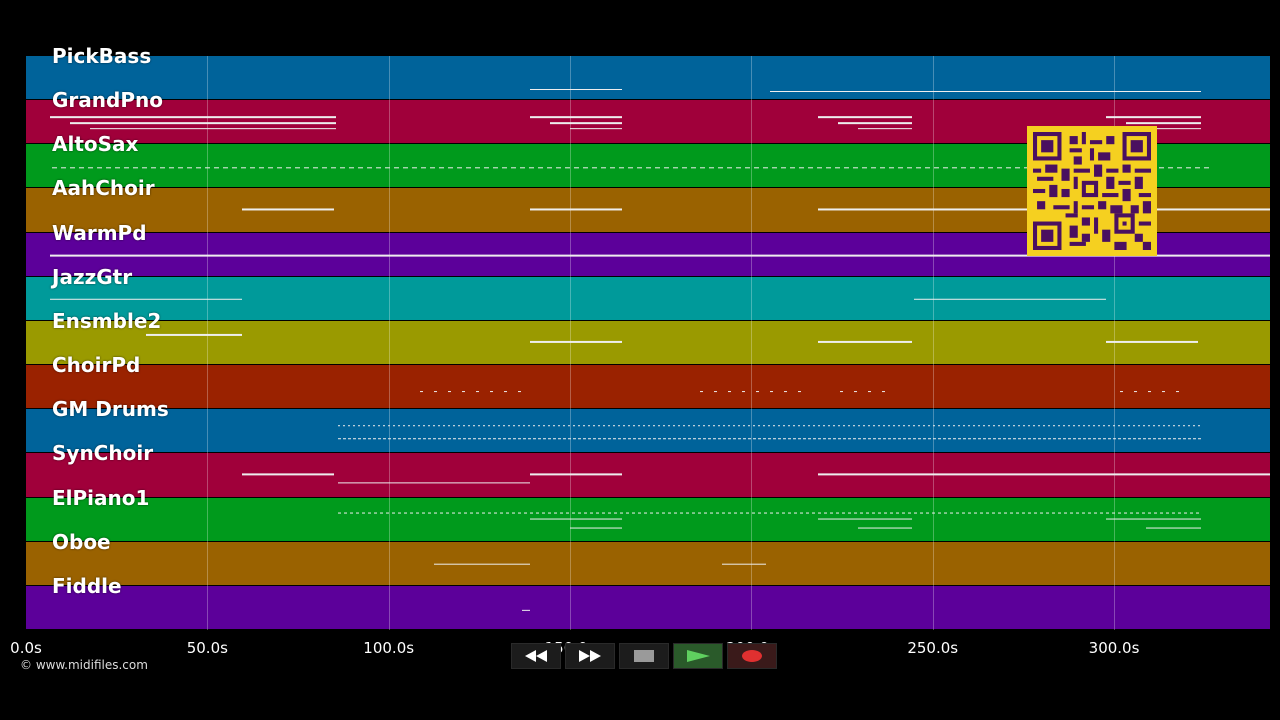 Image resolution: width=1280 pixels, height=720 pixels. I want to click on time-tick-label: 100.0s, so click(389, 648).